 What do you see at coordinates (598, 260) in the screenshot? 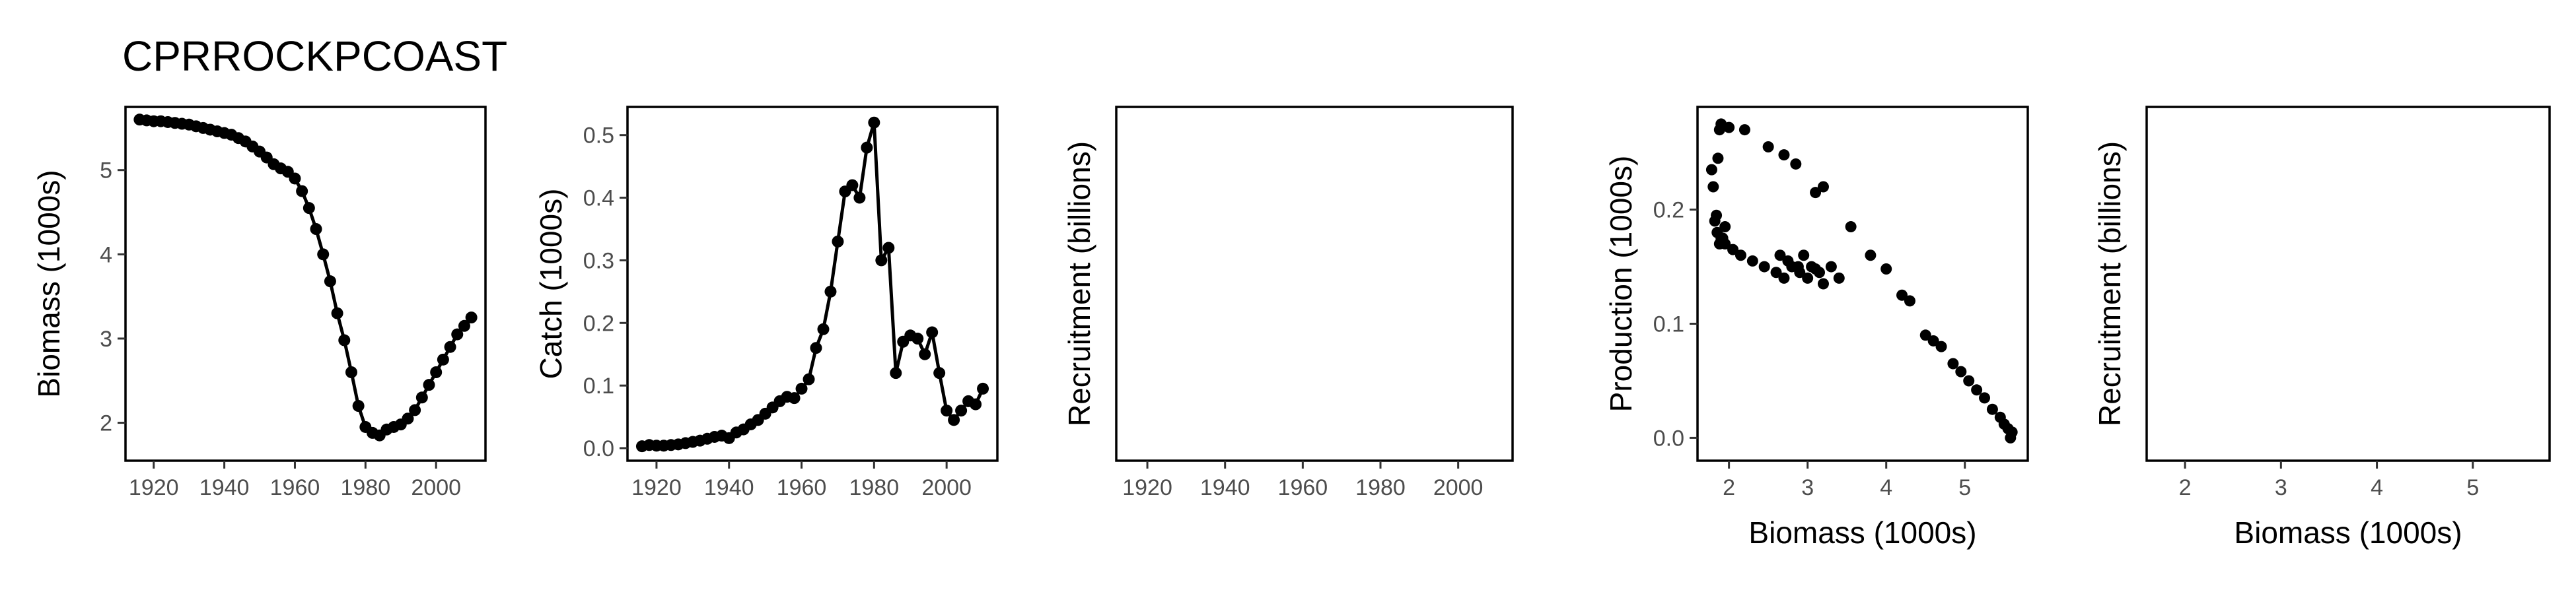
I see `y-tick-label: 0.3` at bounding box center [598, 260].